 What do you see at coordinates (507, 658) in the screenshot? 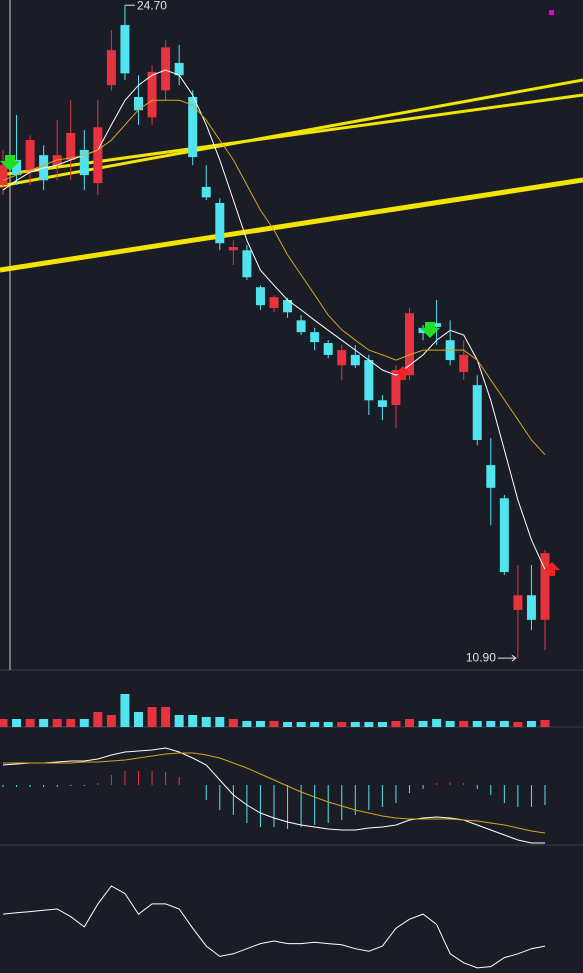
I see `label-pointer` at bounding box center [507, 658].